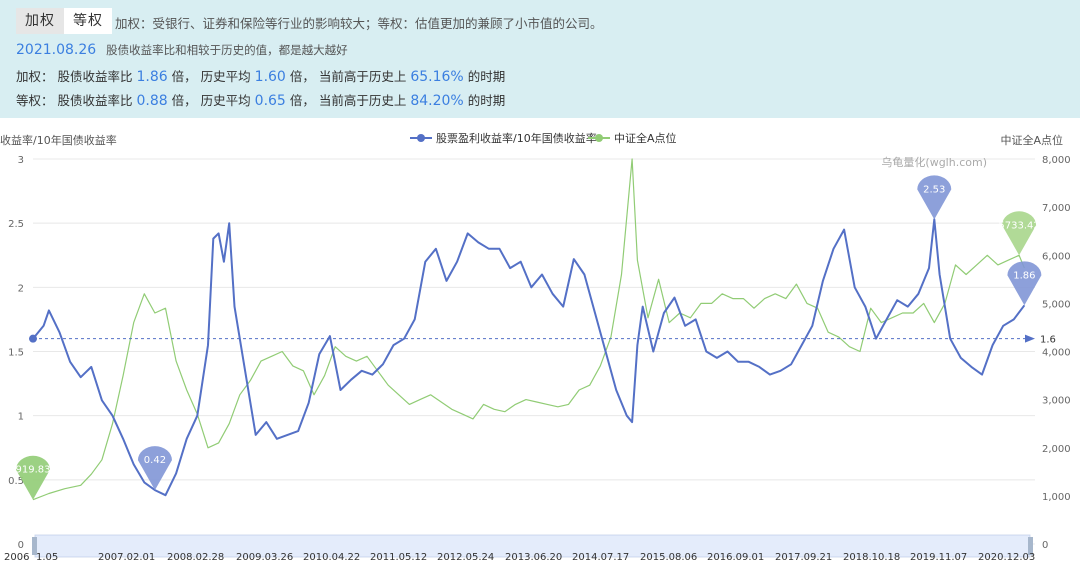 The height and width of the screenshot is (563, 1080). Describe the element at coordinates (152, 101) in the screenshot. I see `equal-value: 0.88` at that location.